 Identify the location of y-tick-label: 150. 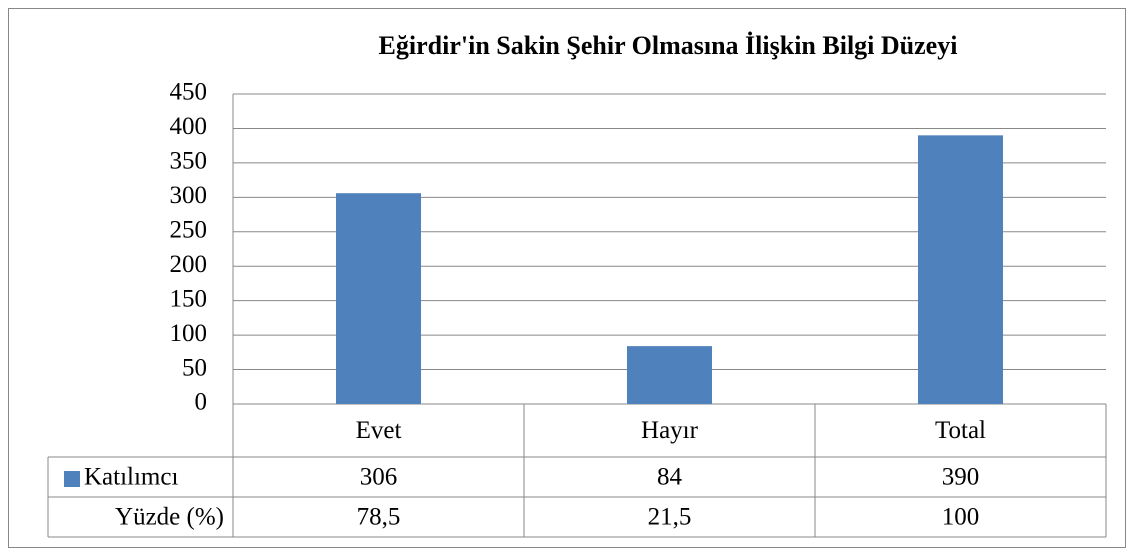
(189, 298).